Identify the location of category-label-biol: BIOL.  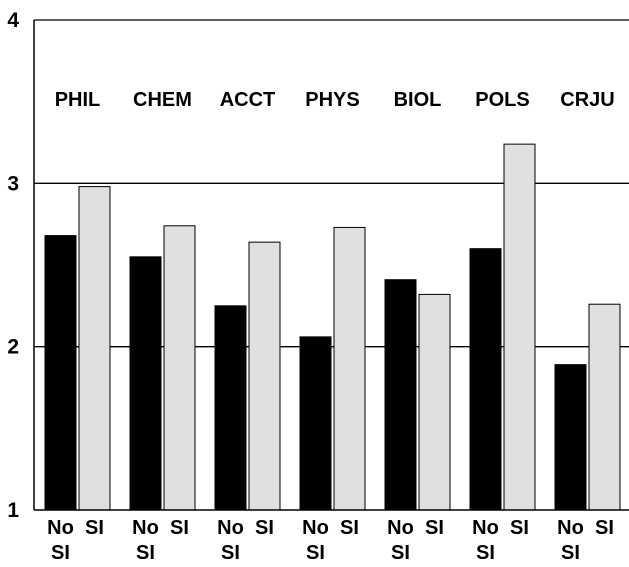
(418, 100).